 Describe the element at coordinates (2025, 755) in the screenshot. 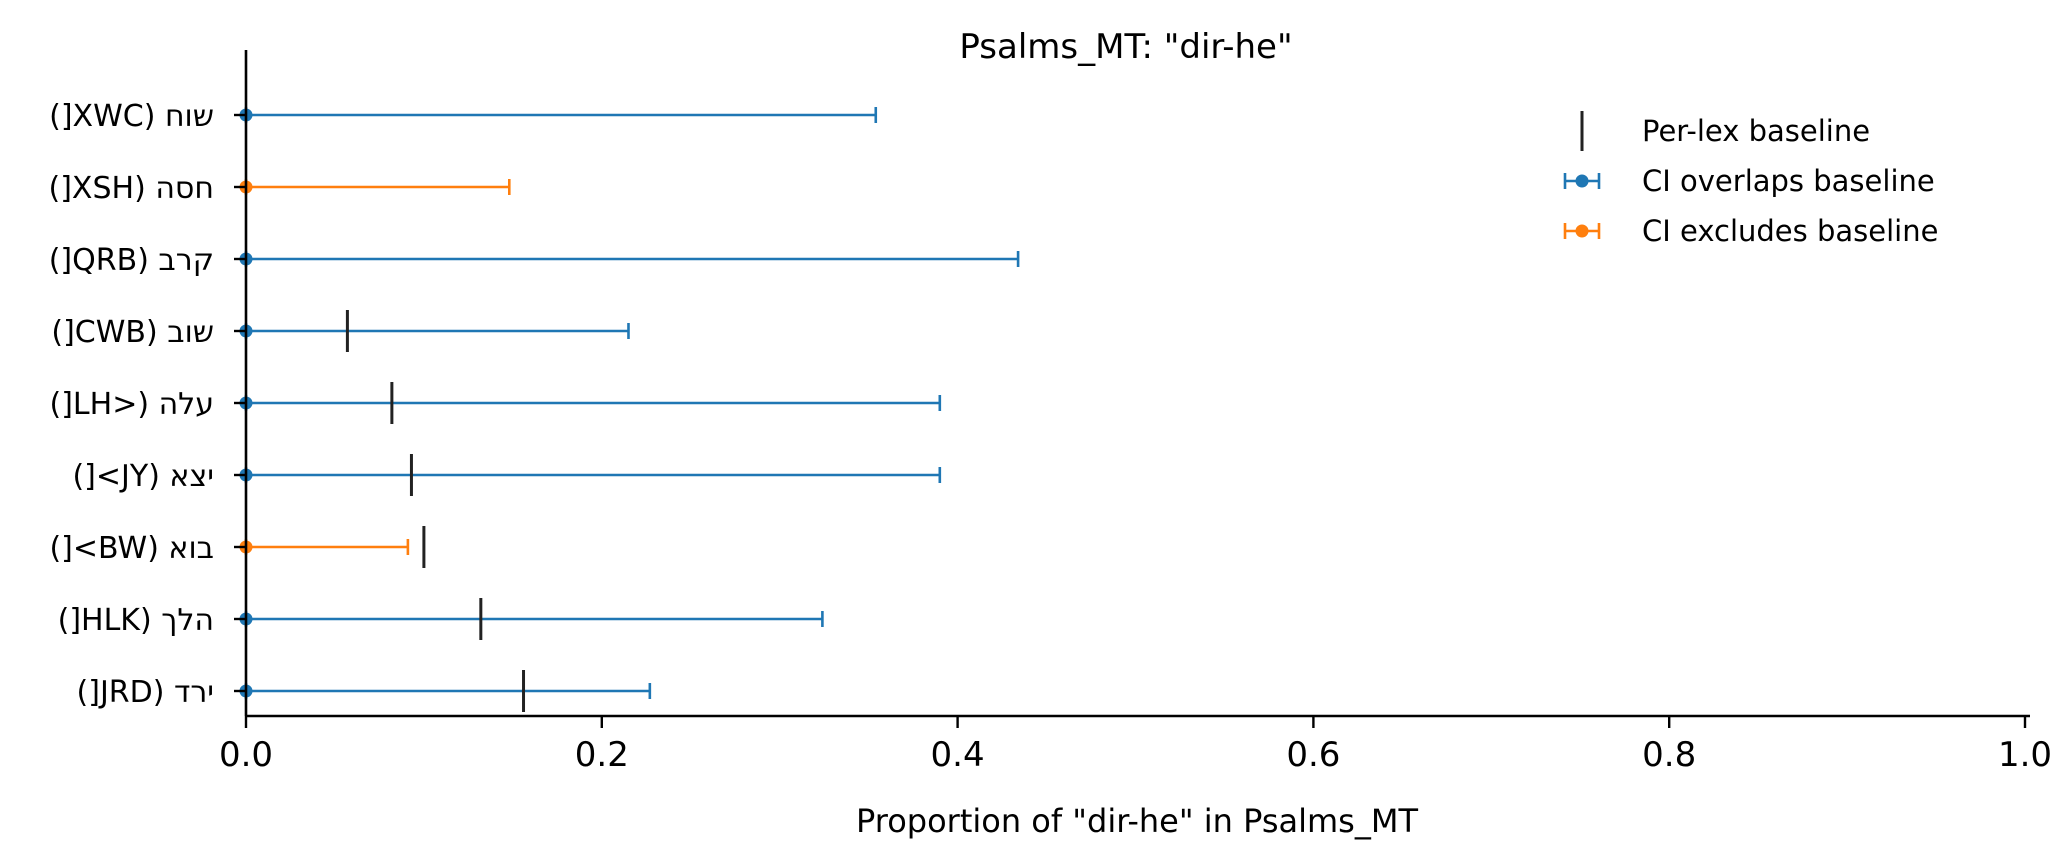

I see `x-tick-label: 1.0` at that location.